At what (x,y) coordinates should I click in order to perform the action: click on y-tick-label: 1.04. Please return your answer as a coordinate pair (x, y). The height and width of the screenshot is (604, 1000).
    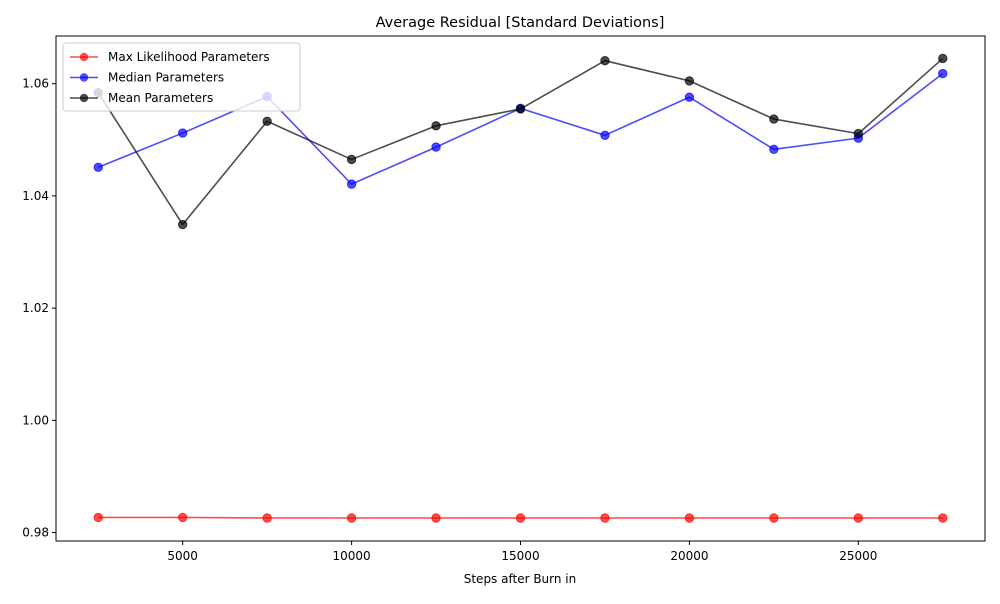
    Looking at the image, I should click on (35, 196).